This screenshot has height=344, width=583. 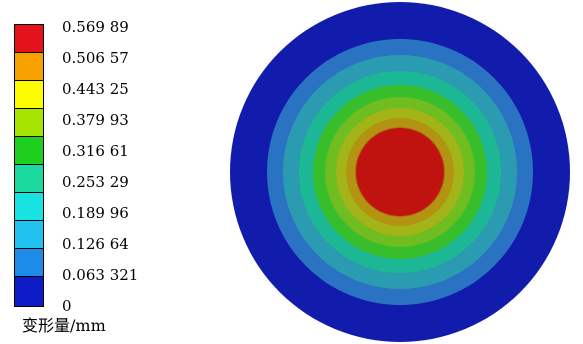 What do you see at coordinates (100, 275) in the screenshot?
I see `legend-tick-9: 0.063 321` at bounding box center [100, 275].